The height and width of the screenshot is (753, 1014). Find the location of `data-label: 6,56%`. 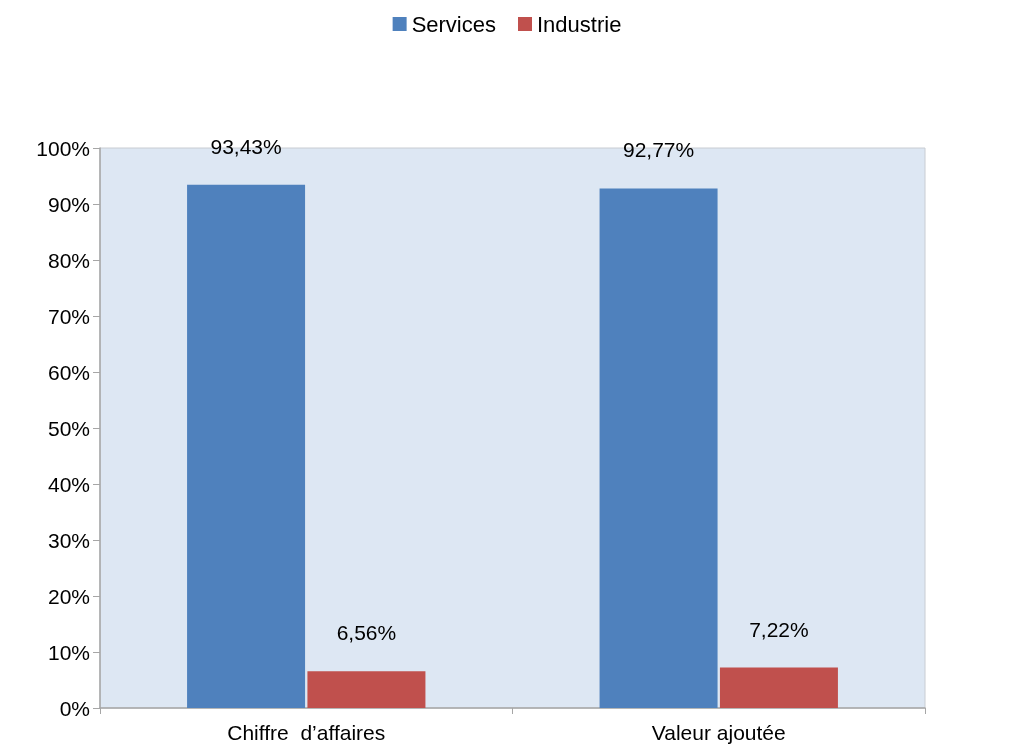

data-label: 6,56% is located at coordinates (366, 633).